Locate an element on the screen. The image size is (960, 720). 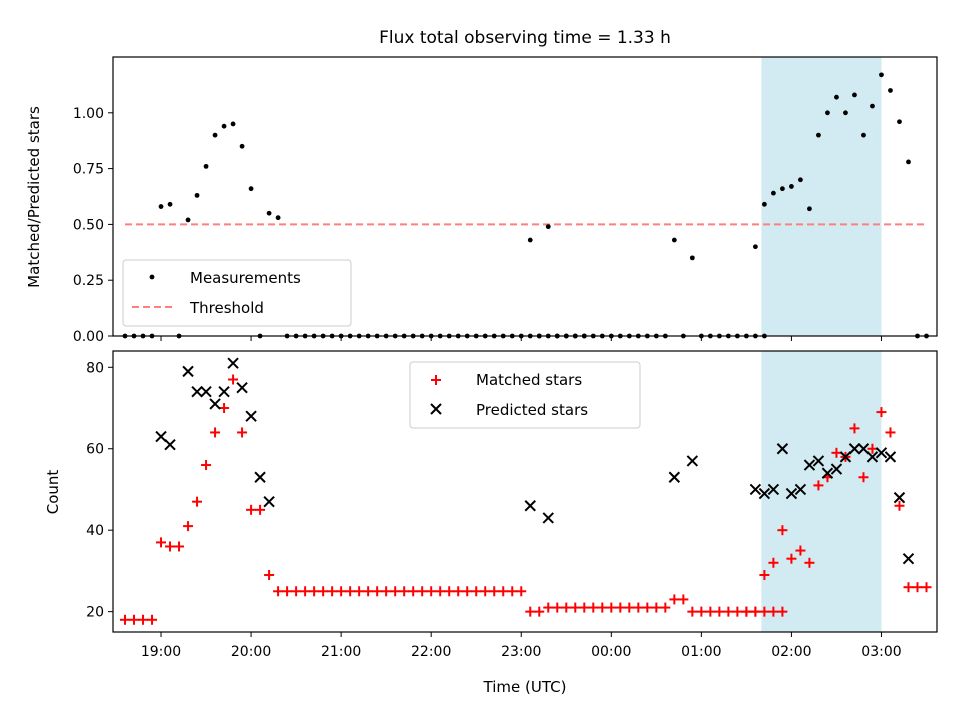
bottom-legend-box is located at coordinates (525, 395).